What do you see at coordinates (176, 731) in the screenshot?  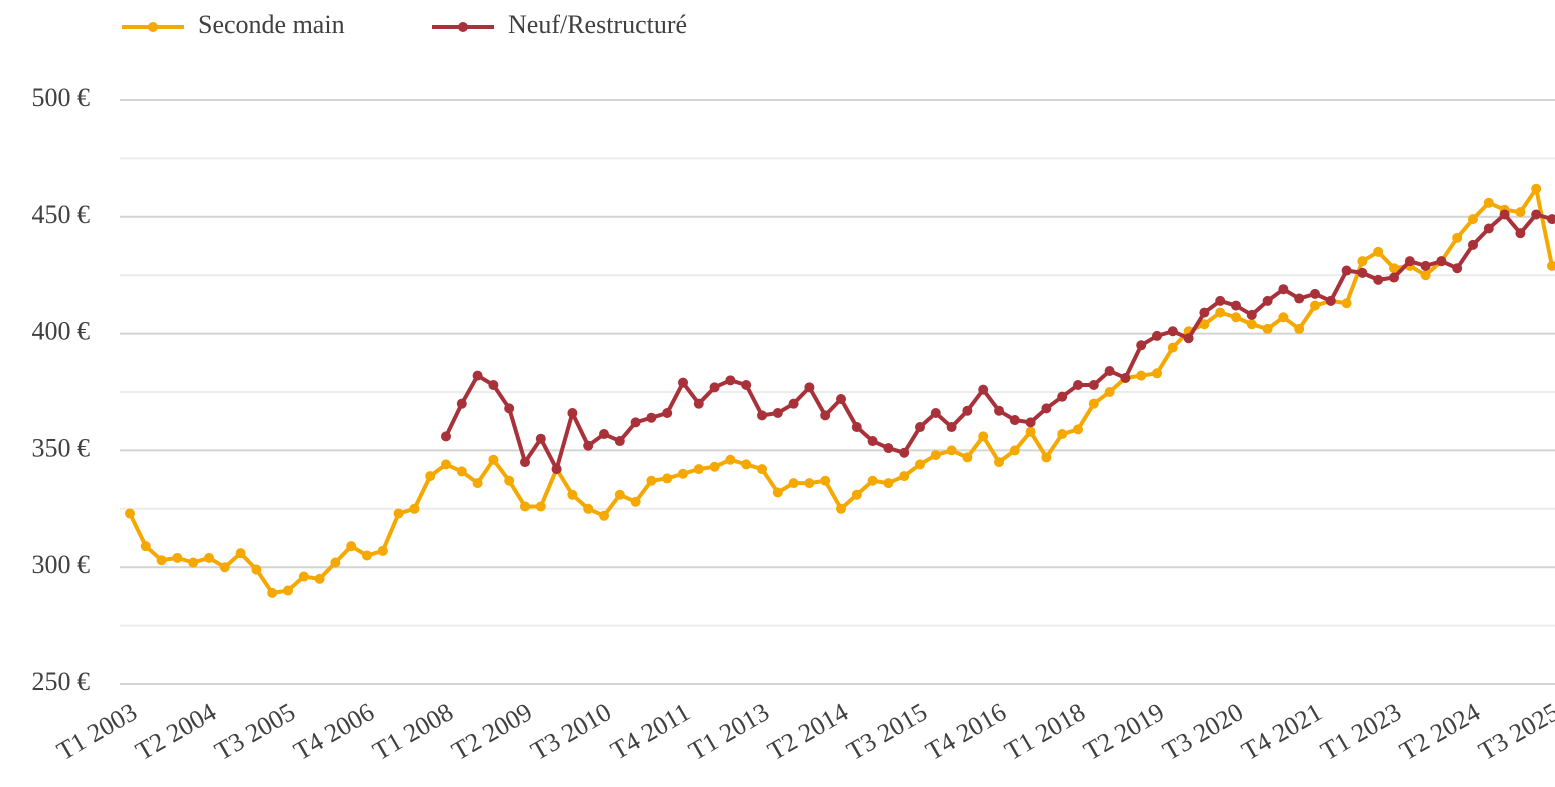 I see `x-tick-label: T2 2004` at bounding box center [176, 731].